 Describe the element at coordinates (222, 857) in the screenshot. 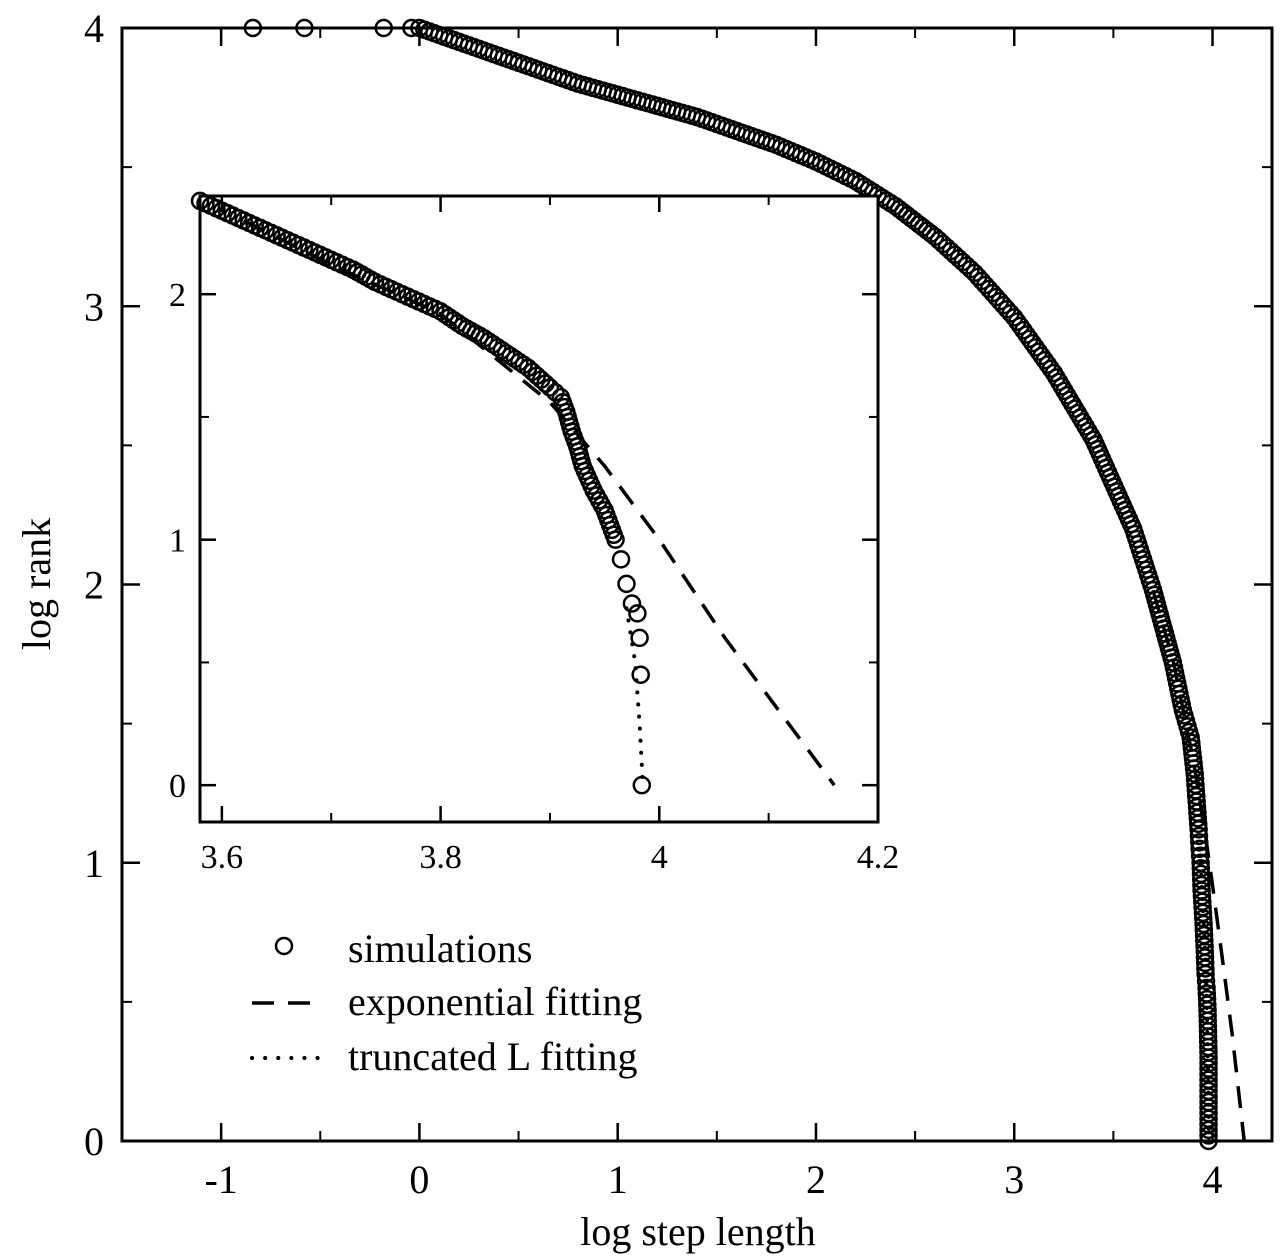

I see `x-tick-label: 3.6` at that location.